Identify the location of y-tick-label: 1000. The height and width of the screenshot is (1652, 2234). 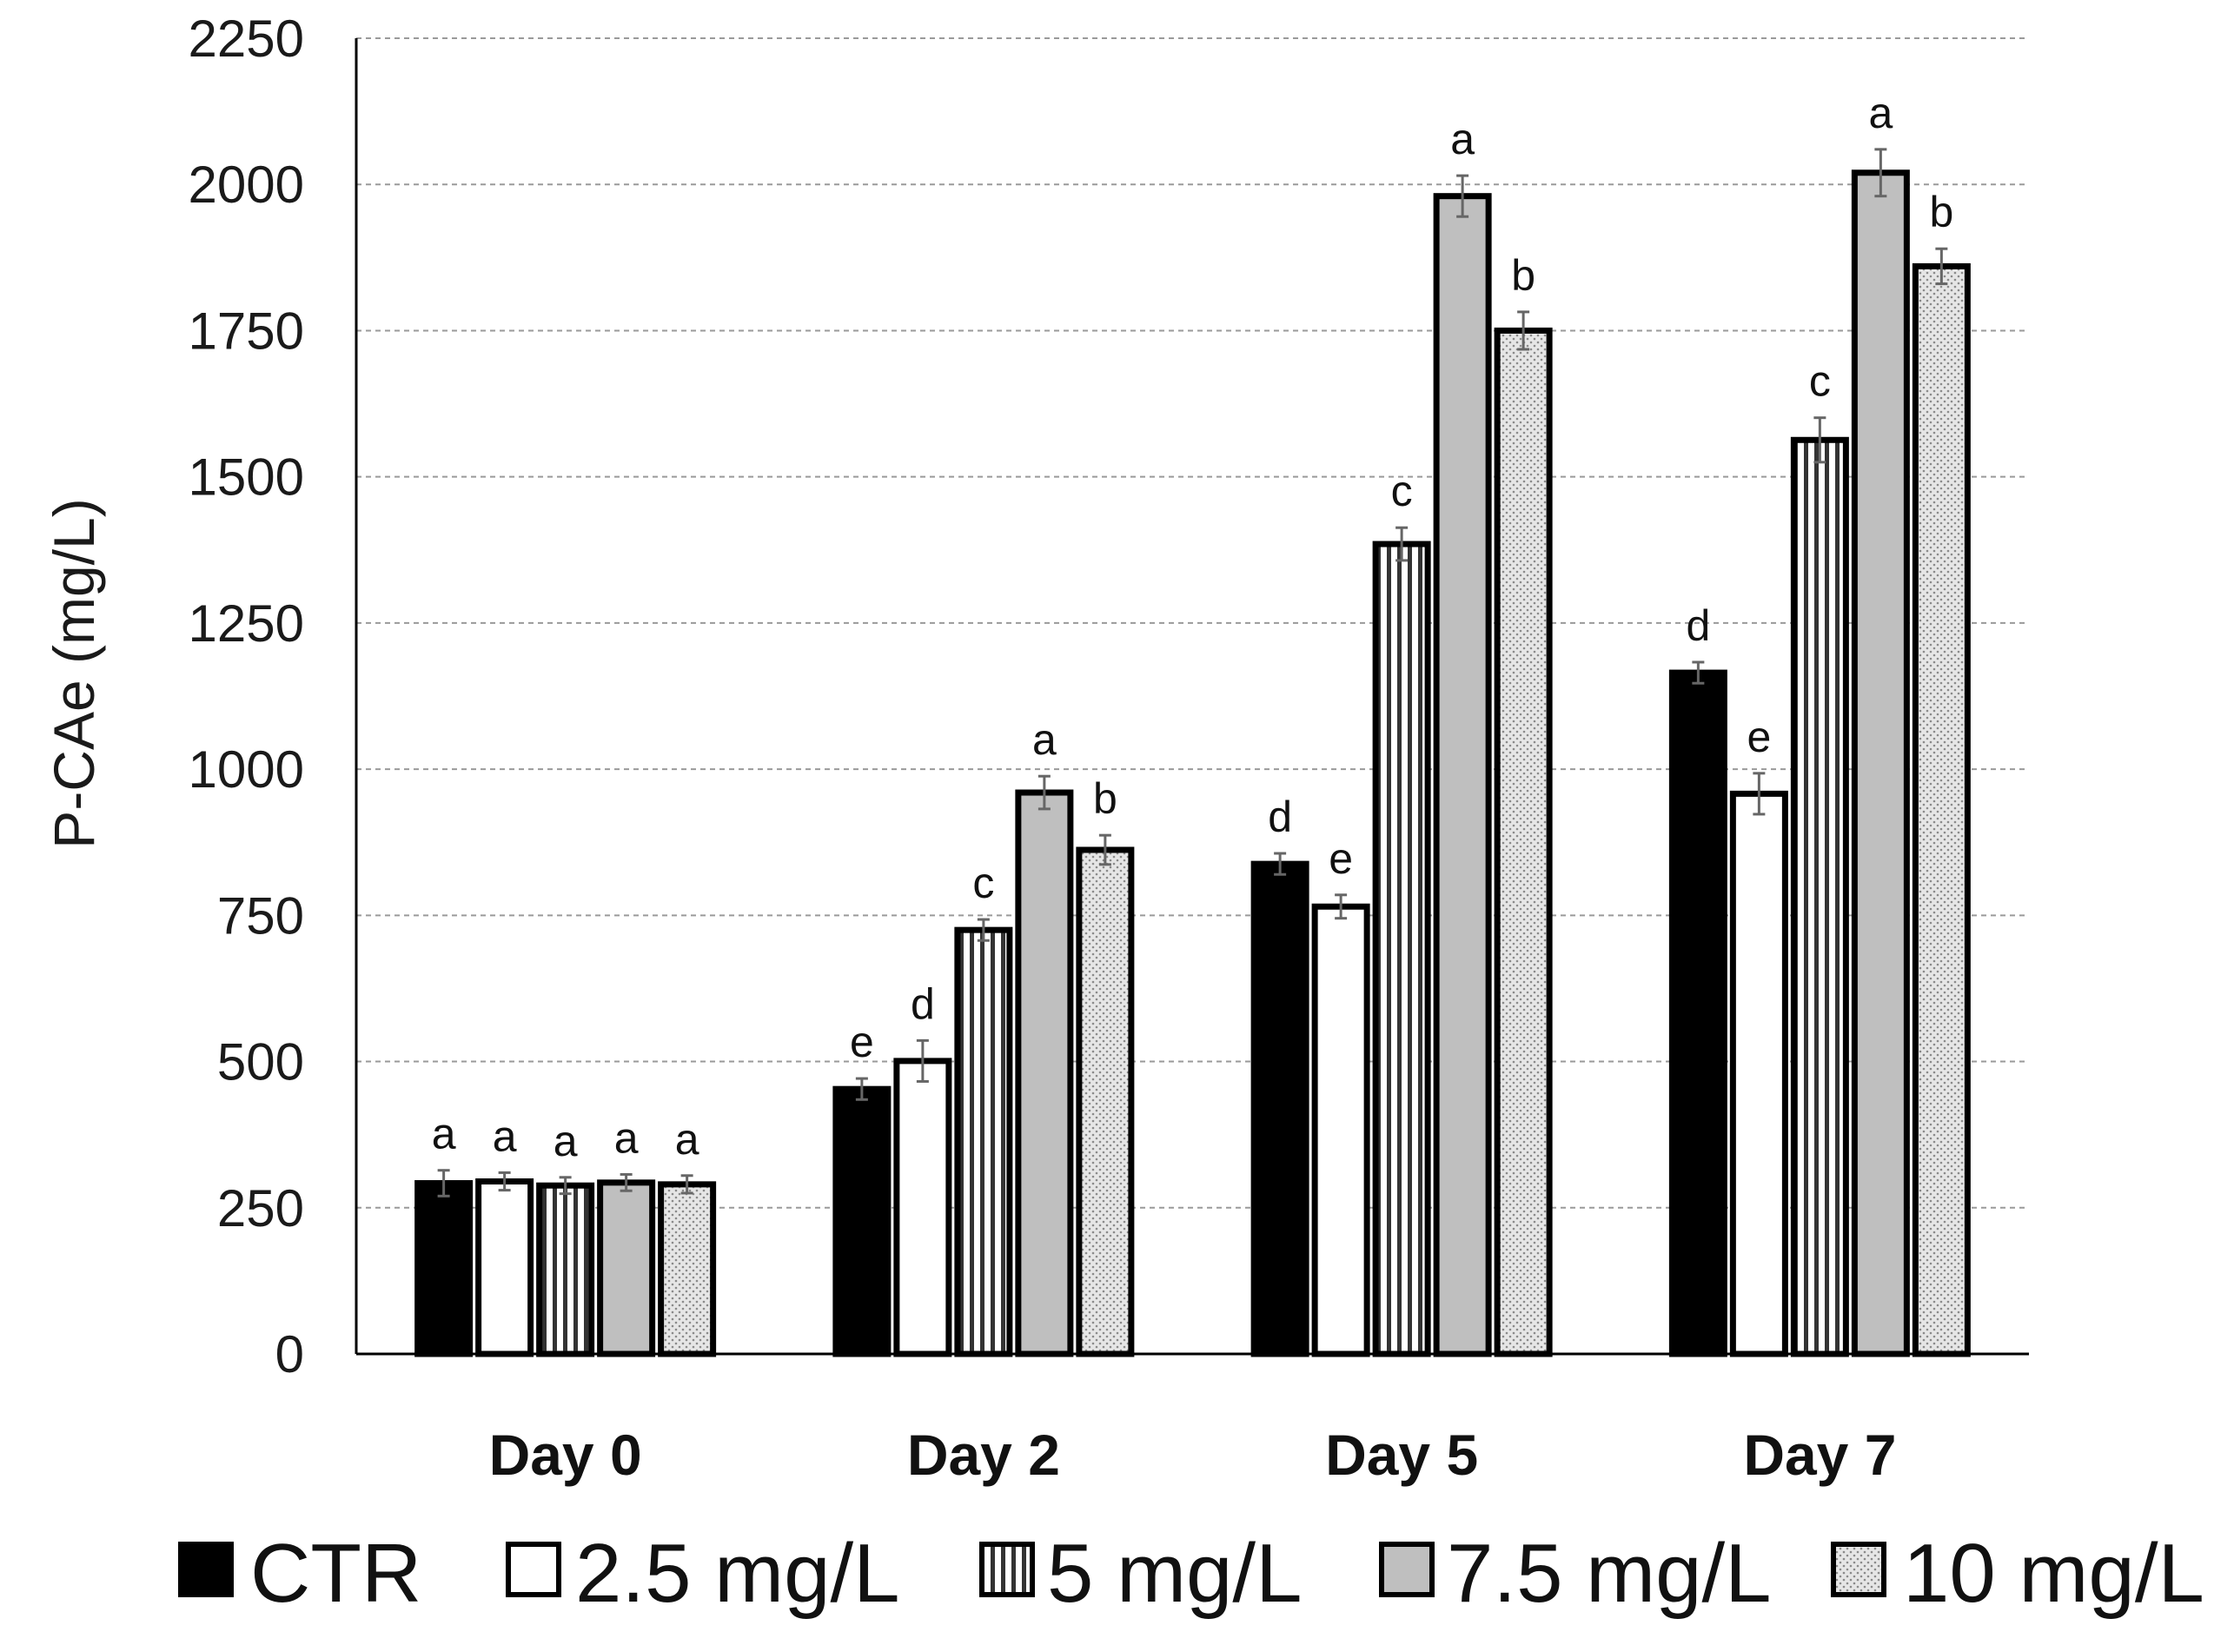
(247, 769).